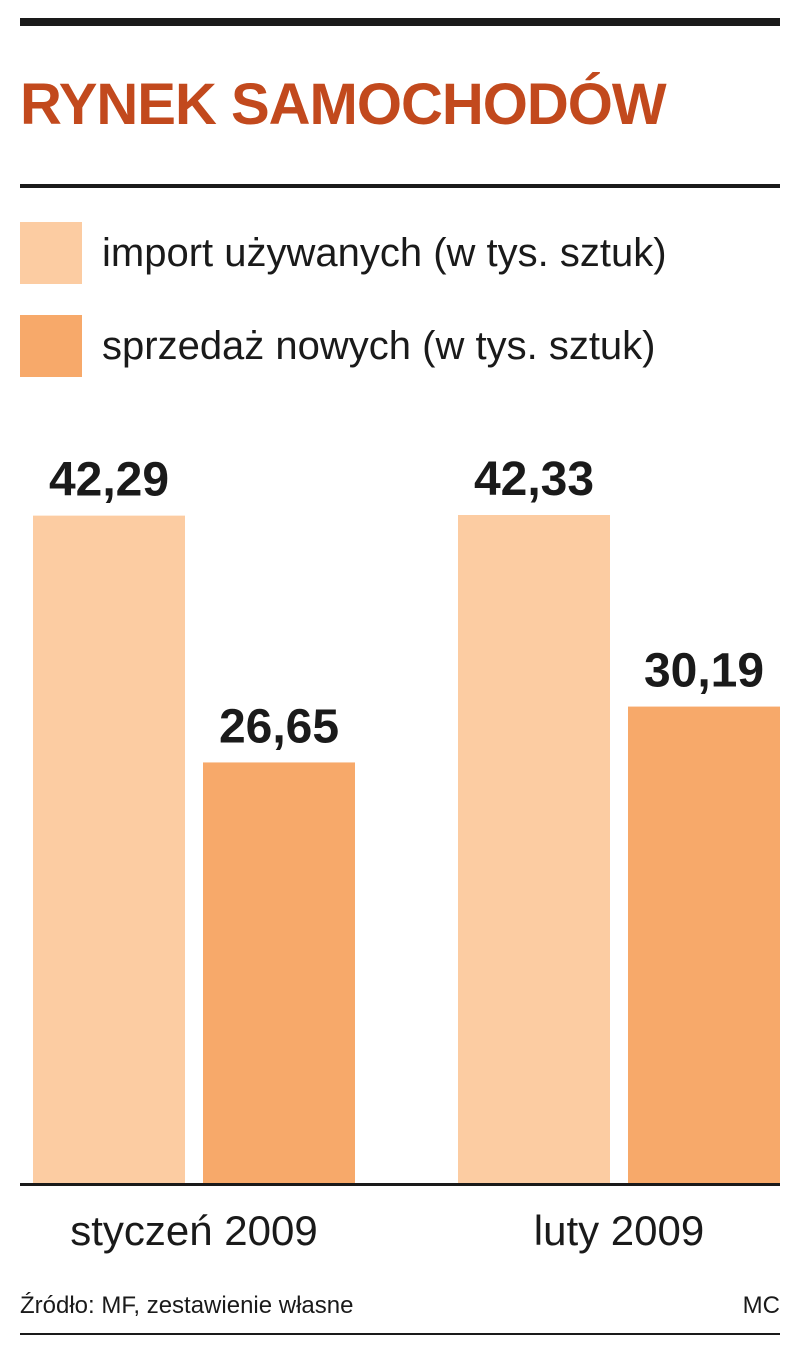 The height and width of the screenshot is (1346, 805). What do you see at coordinates (379, 346) in the screenshot?
I see `legend-label-sales: sprzedaż nowych (w tys. sztuk)` at bounding box center [379, 346].